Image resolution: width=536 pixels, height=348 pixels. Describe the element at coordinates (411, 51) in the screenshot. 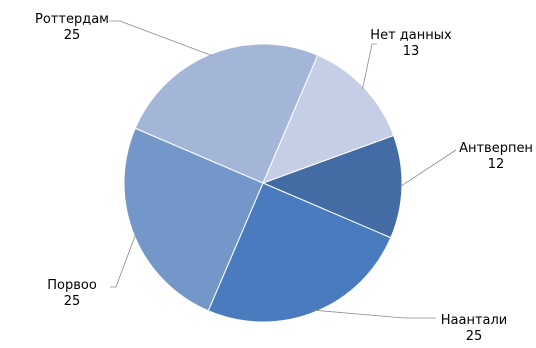

I see `slice-value-label-5: 13` at that location.